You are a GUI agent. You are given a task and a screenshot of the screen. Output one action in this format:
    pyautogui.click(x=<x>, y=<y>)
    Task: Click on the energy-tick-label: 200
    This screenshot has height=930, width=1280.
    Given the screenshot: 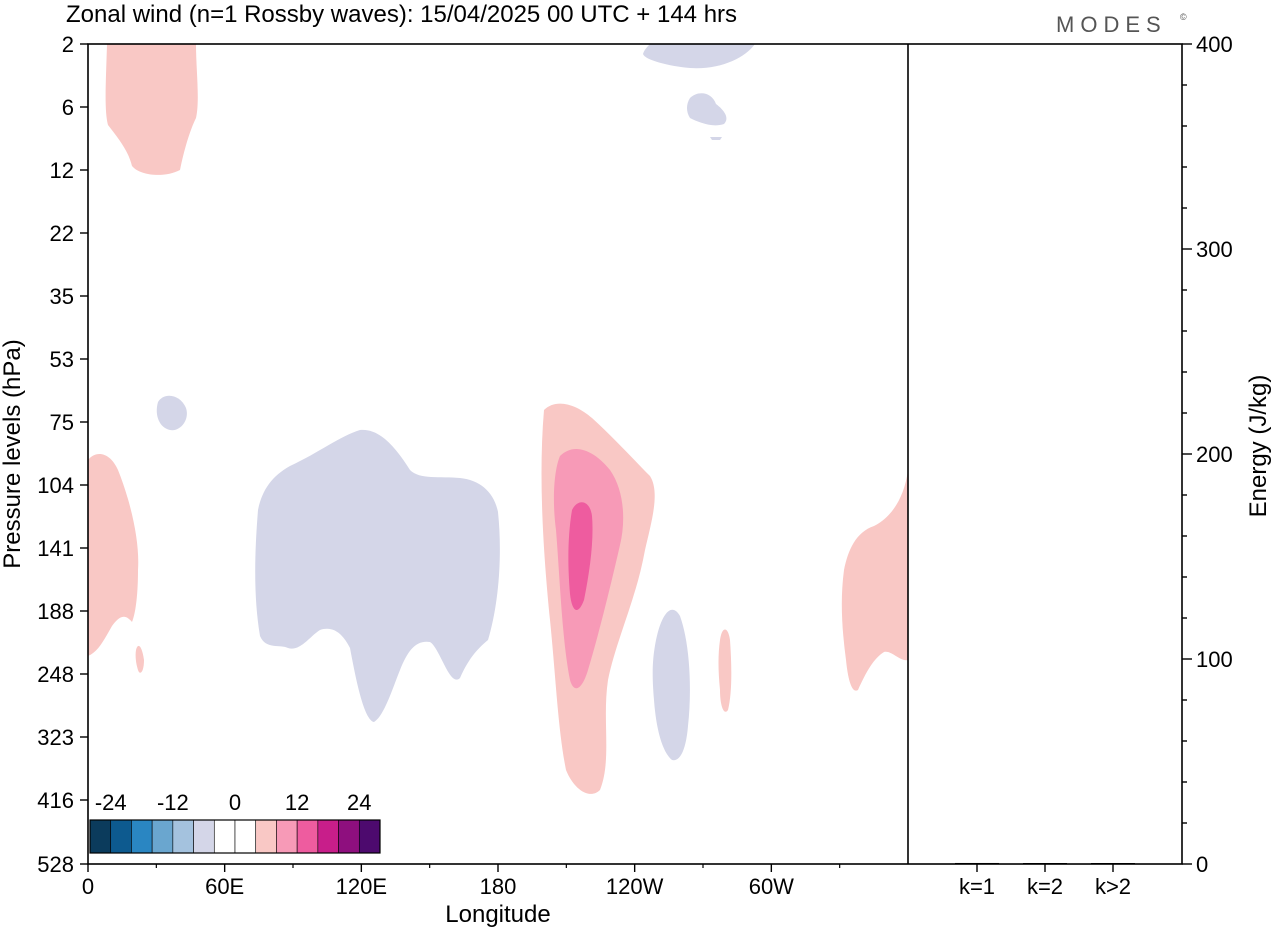 What is the action you would take?
    pyautogui.click(x=1214, y=454)
    